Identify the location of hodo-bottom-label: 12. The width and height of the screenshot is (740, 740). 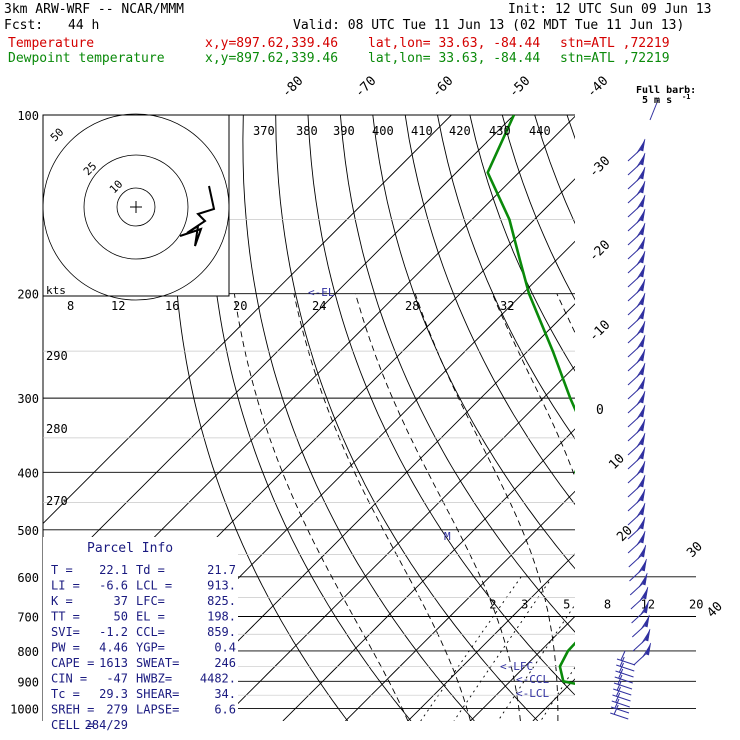
(118, 306).